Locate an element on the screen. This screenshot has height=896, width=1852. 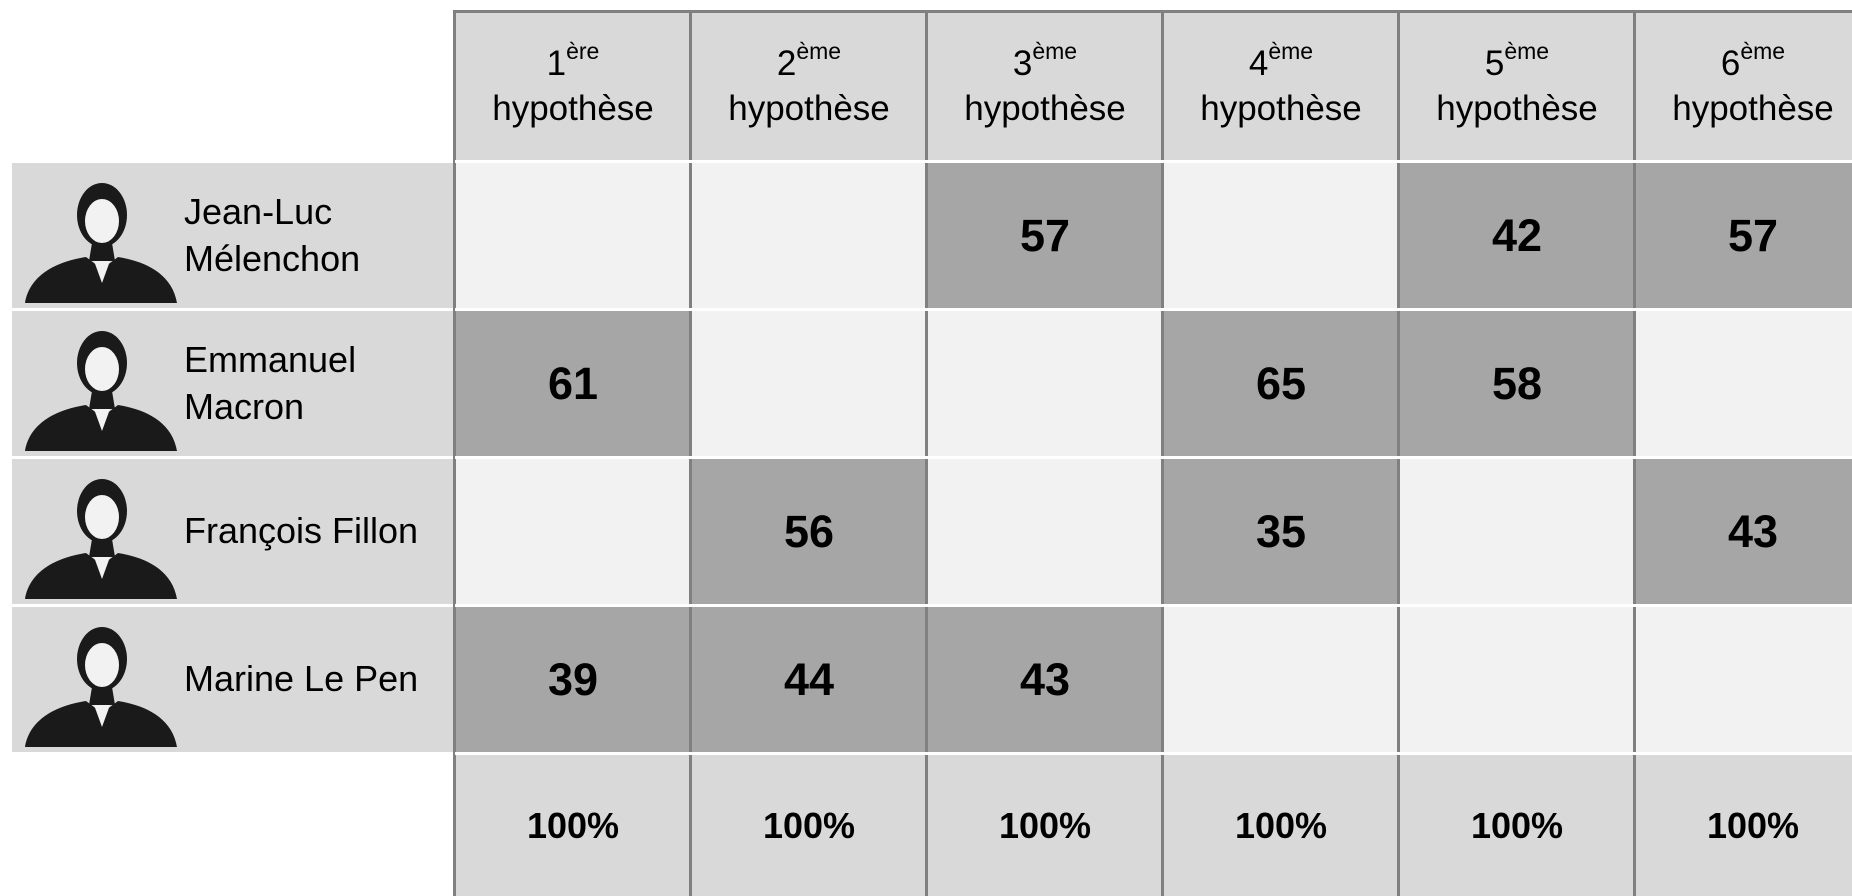
name-line: Jean-Luc is located at coordinates (258, 211).